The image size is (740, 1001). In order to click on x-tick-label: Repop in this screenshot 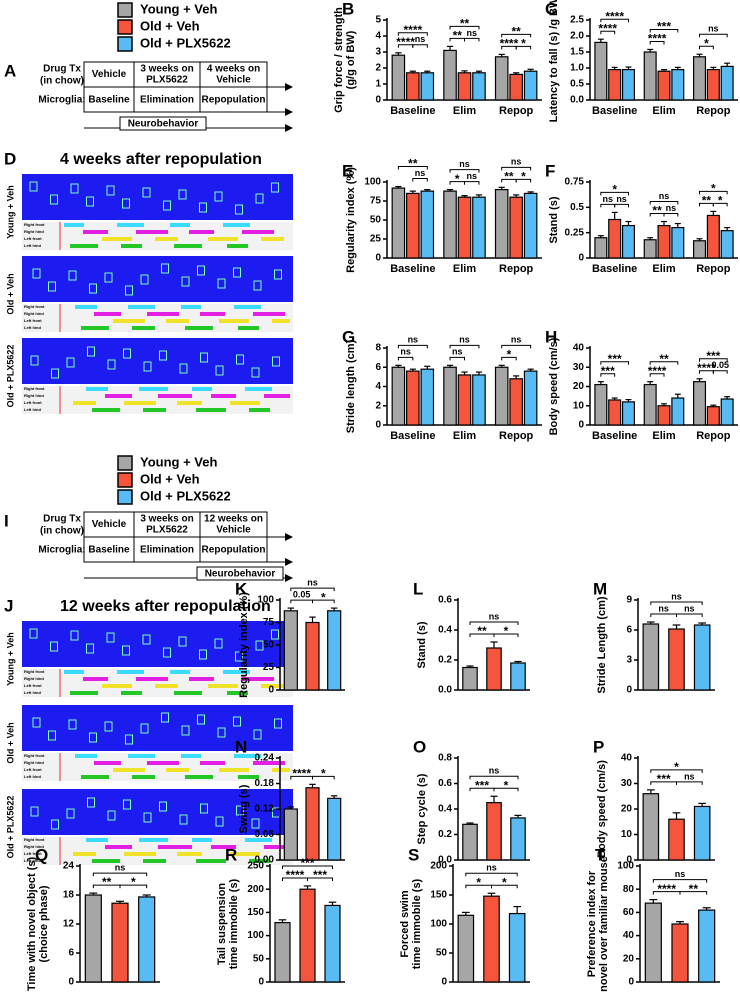, I will do `click(713, 436)`.